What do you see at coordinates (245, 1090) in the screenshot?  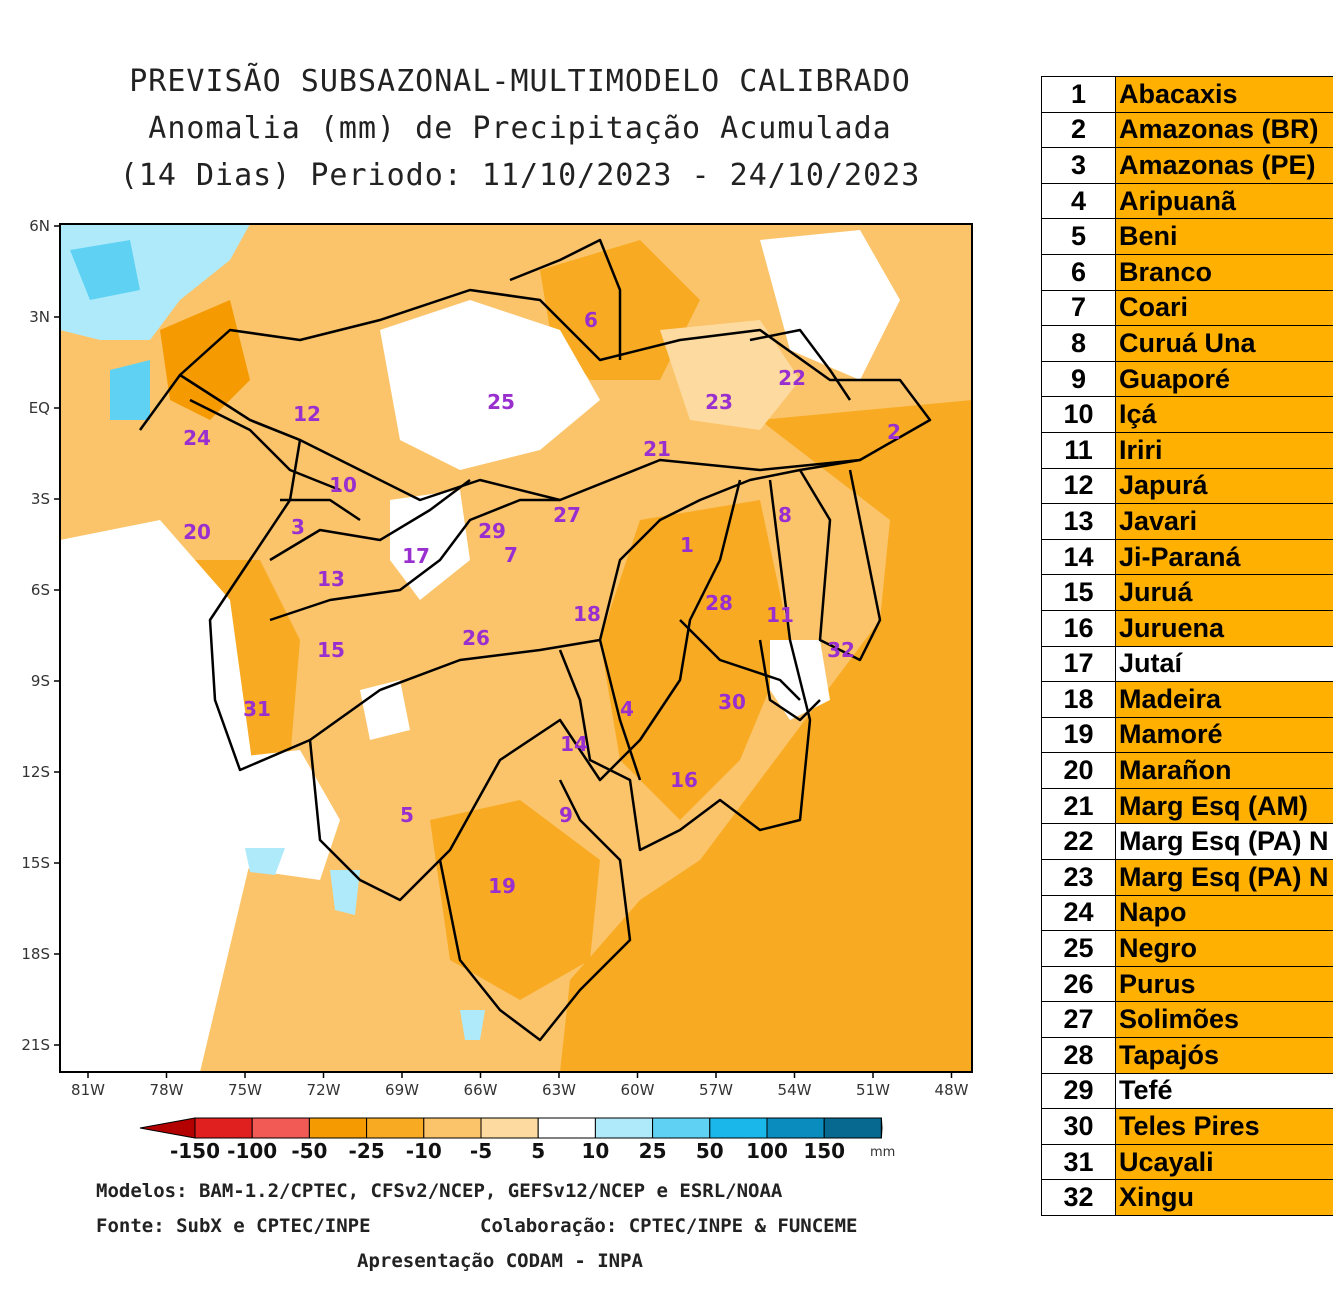 I see `lon-label: 75W` at bounding box center [245, 1090].